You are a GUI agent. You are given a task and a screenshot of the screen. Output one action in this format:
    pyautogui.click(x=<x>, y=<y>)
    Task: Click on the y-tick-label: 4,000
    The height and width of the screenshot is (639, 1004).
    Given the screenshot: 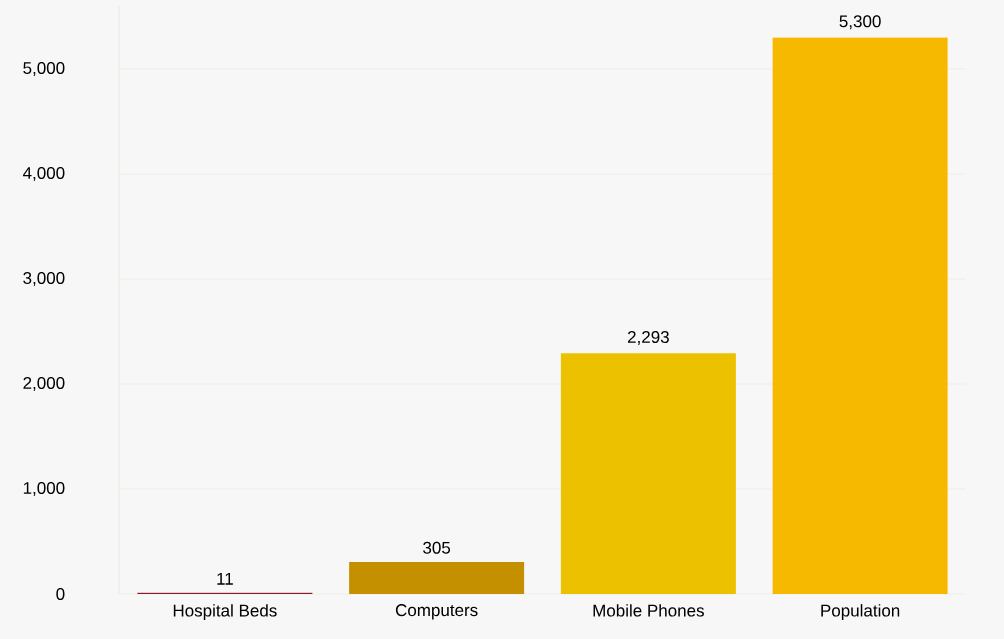 What is the action you would take?
    pyautogui.click(x=43, y=174)
    